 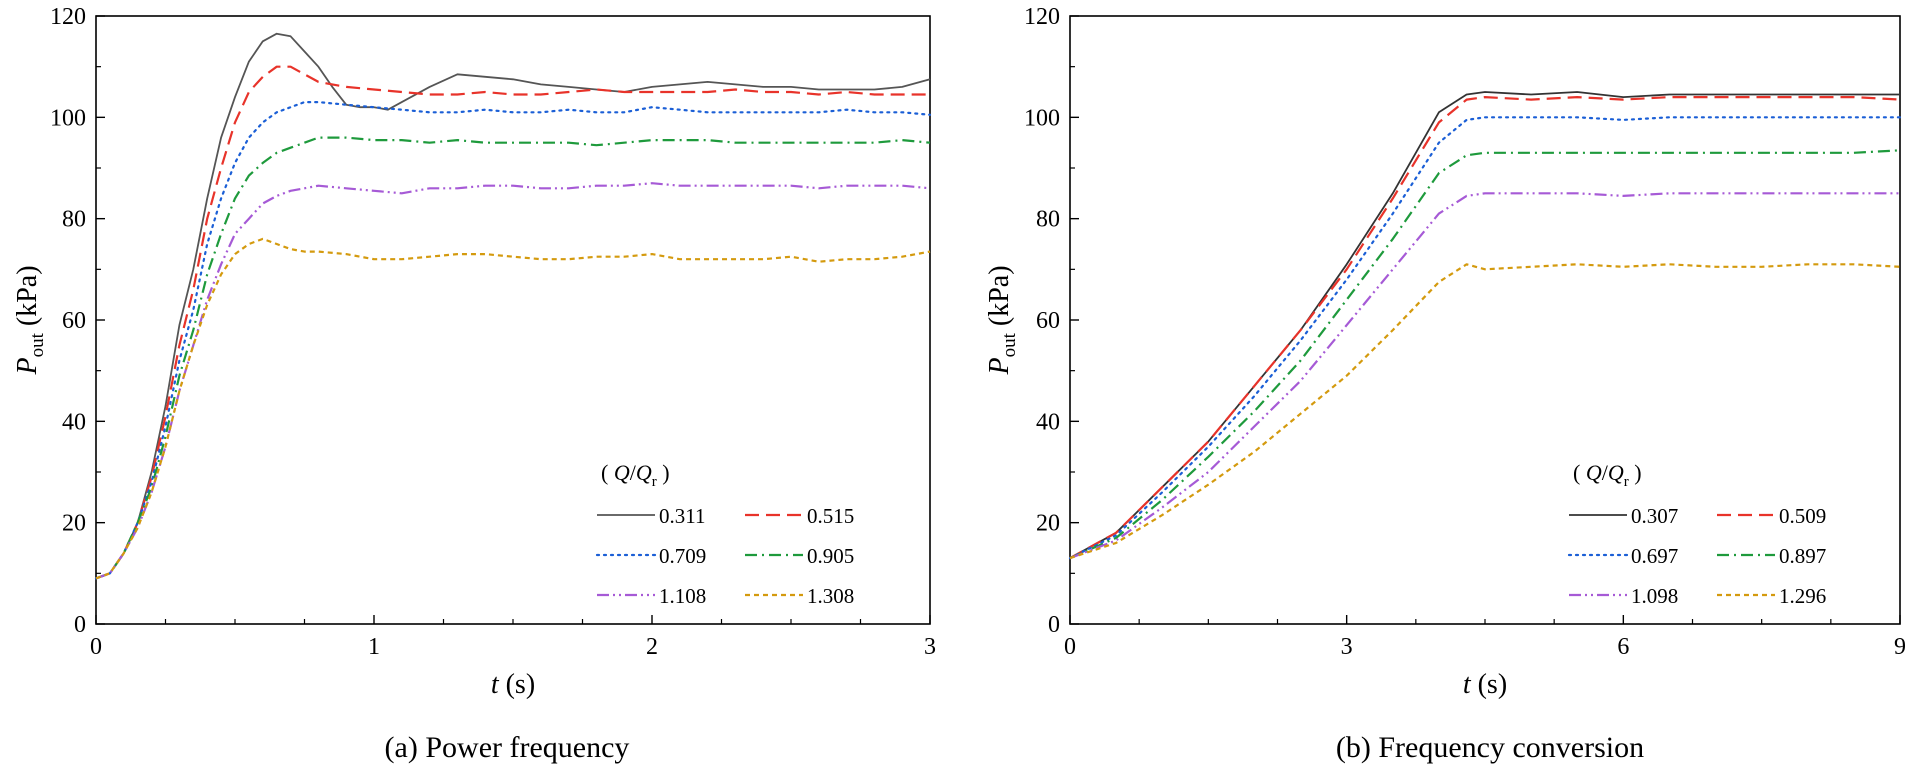 I want to click on legend-label-0.311: 0.311, so click(x=682, y=516).